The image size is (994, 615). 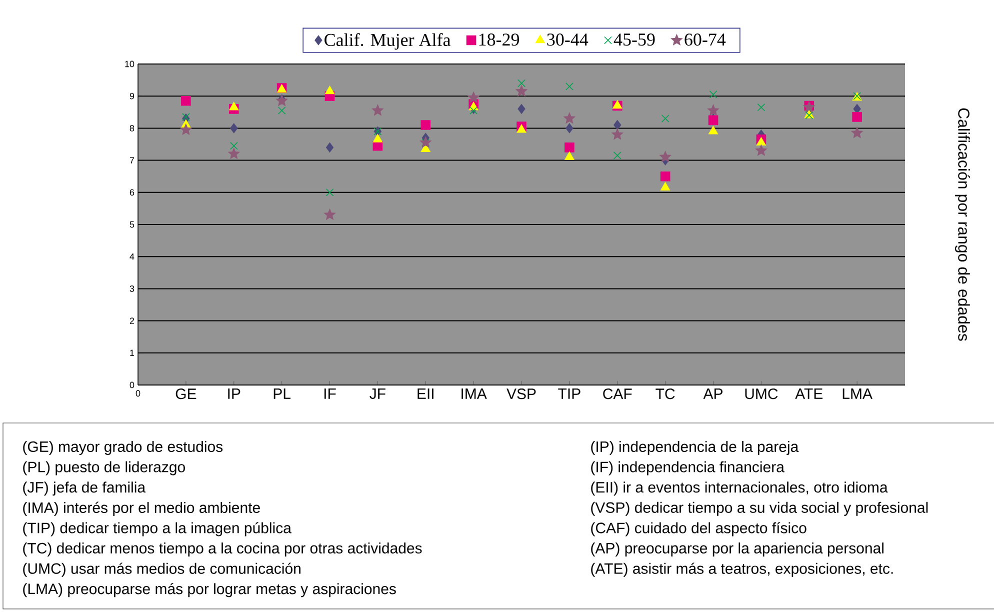 What do you see at coordinates (742, 569) in the screenshot?
I see `text: (ATE) asistir más a teatros, exposiciones, etc.` at bounding box center [742, 569].